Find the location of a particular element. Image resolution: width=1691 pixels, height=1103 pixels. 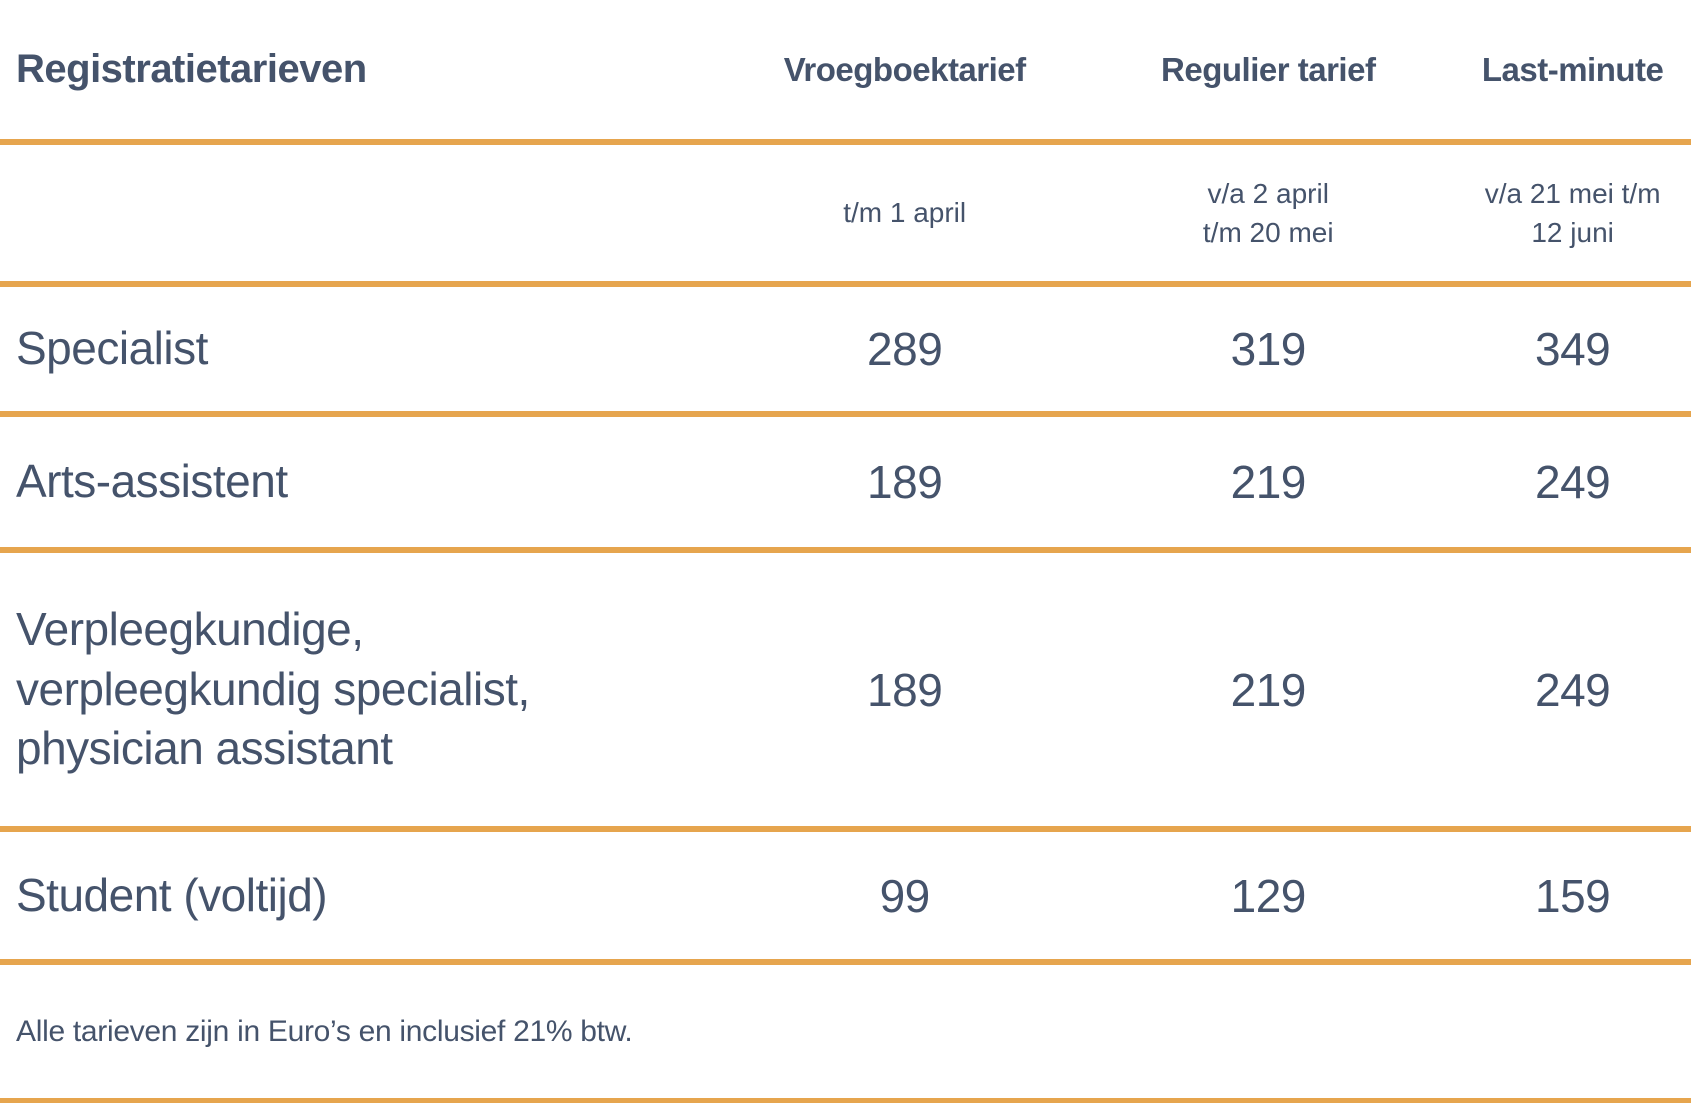

period-last-minute: v/a 21 mei t/m 12 juni is located at coordinates (1572, 212).